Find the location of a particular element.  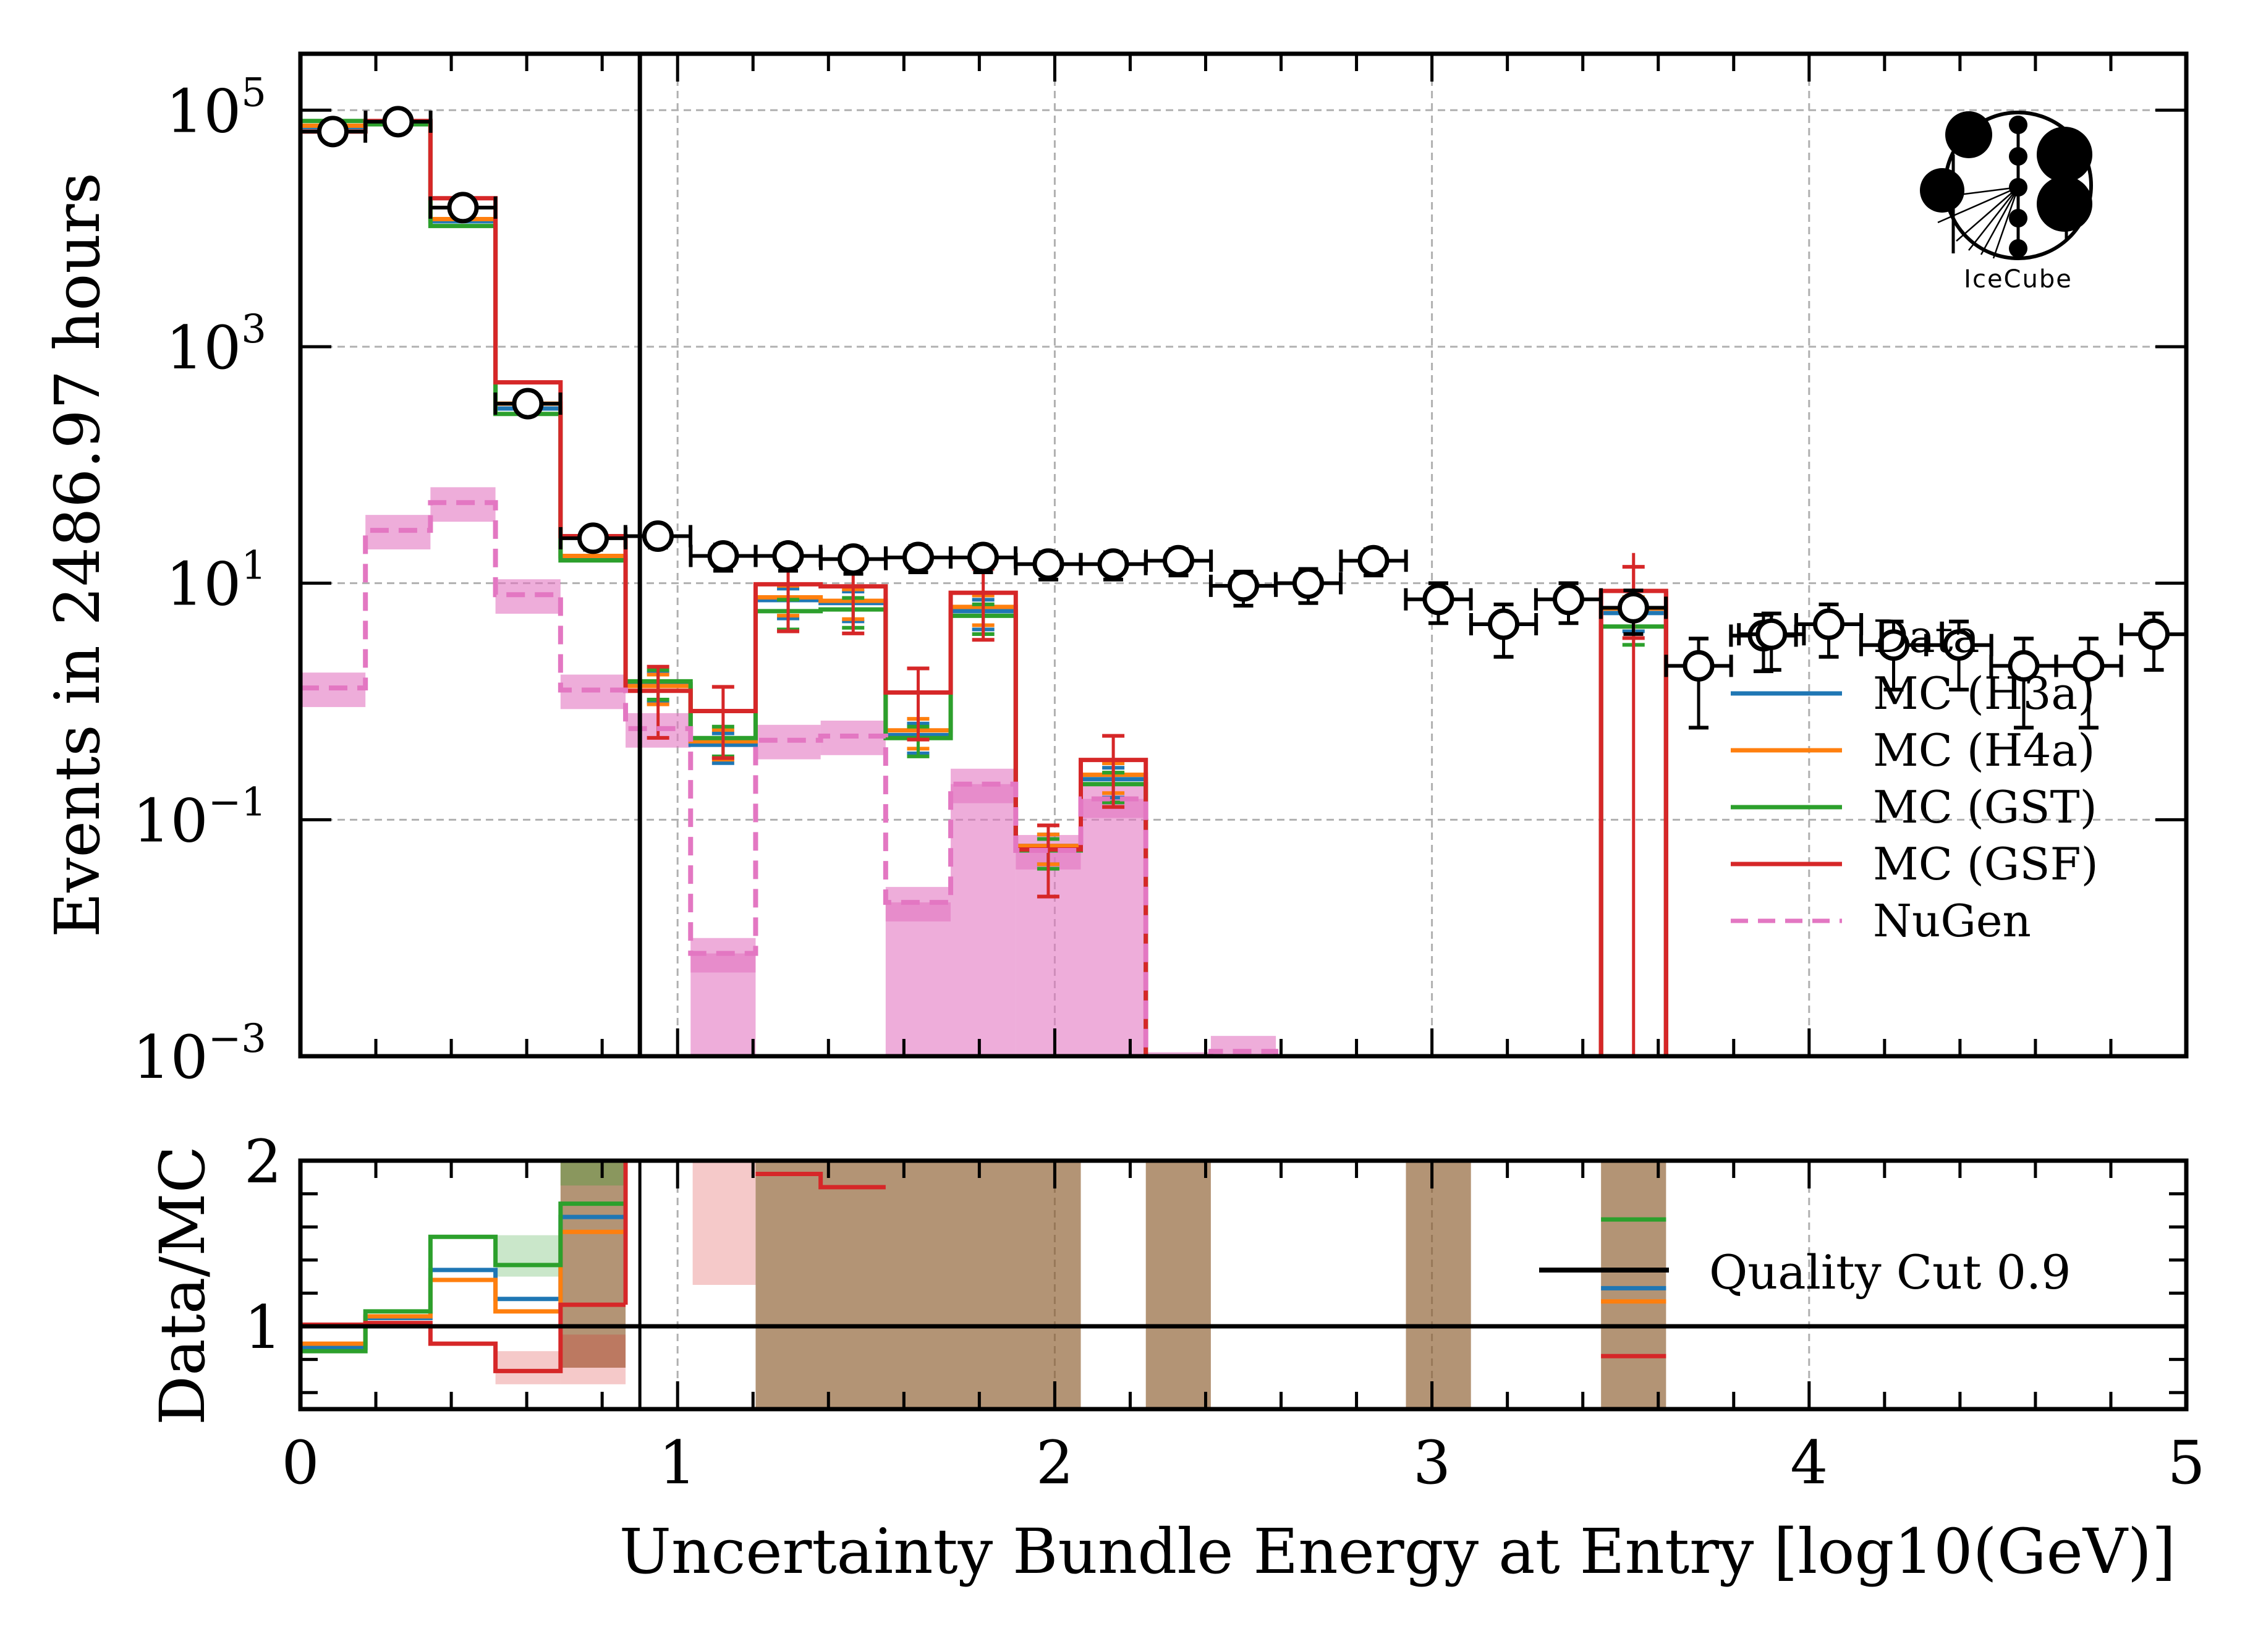

ratio-frame is located at coordinates (1243, 1285).